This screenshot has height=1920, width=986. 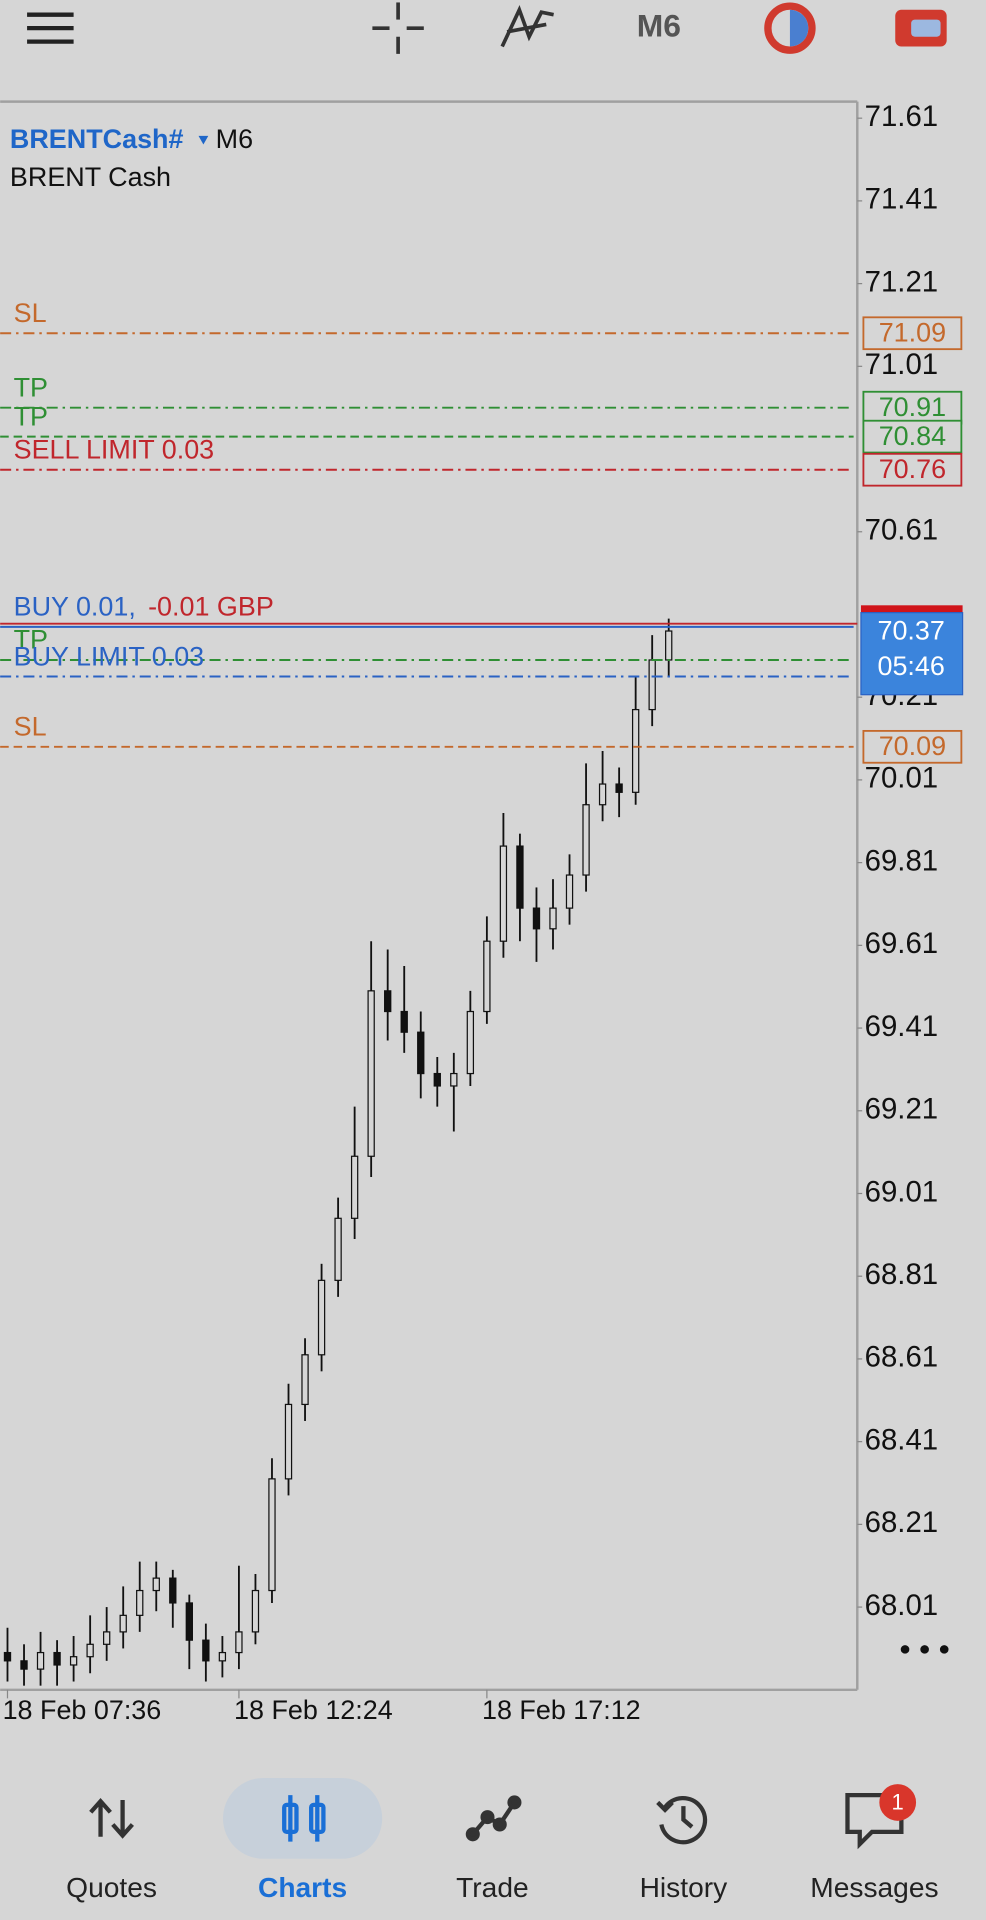 I want to click on nav-label: Messages, so click(x=874, y=1887).